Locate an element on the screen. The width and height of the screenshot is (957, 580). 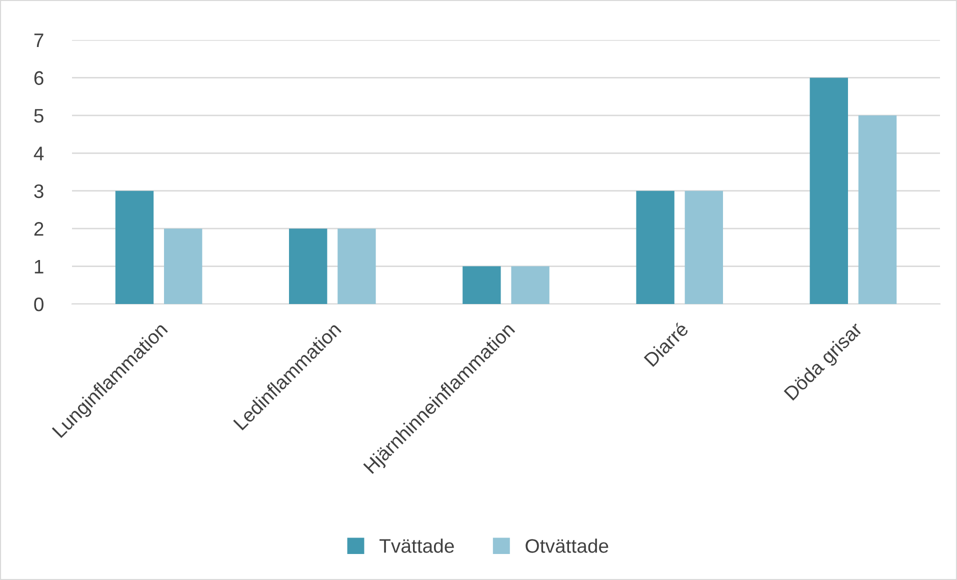
y-tick-label: 6 is located at coordinates (39, 78).